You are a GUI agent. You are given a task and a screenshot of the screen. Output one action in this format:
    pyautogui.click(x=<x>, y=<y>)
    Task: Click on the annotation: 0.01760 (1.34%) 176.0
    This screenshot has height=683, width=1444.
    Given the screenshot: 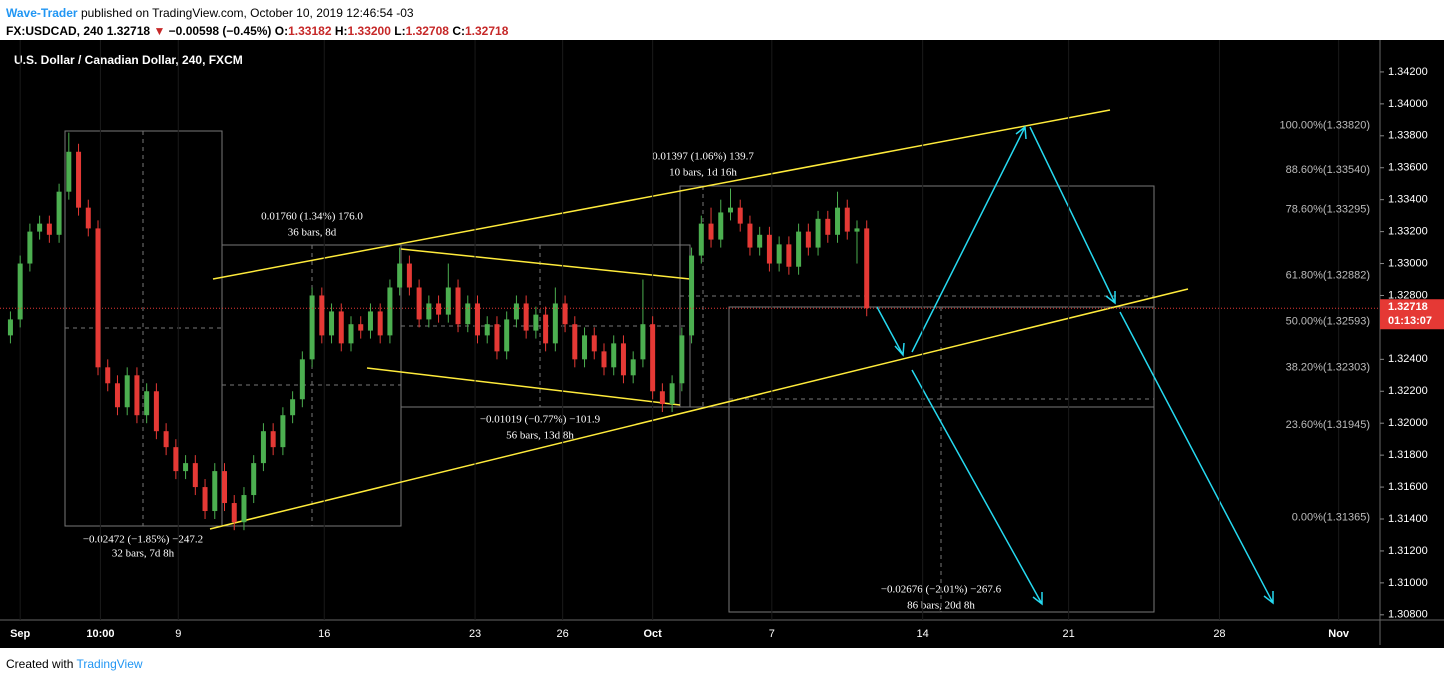 What is the action you would take?
    pyautogui.click(x=312, y=217)
    